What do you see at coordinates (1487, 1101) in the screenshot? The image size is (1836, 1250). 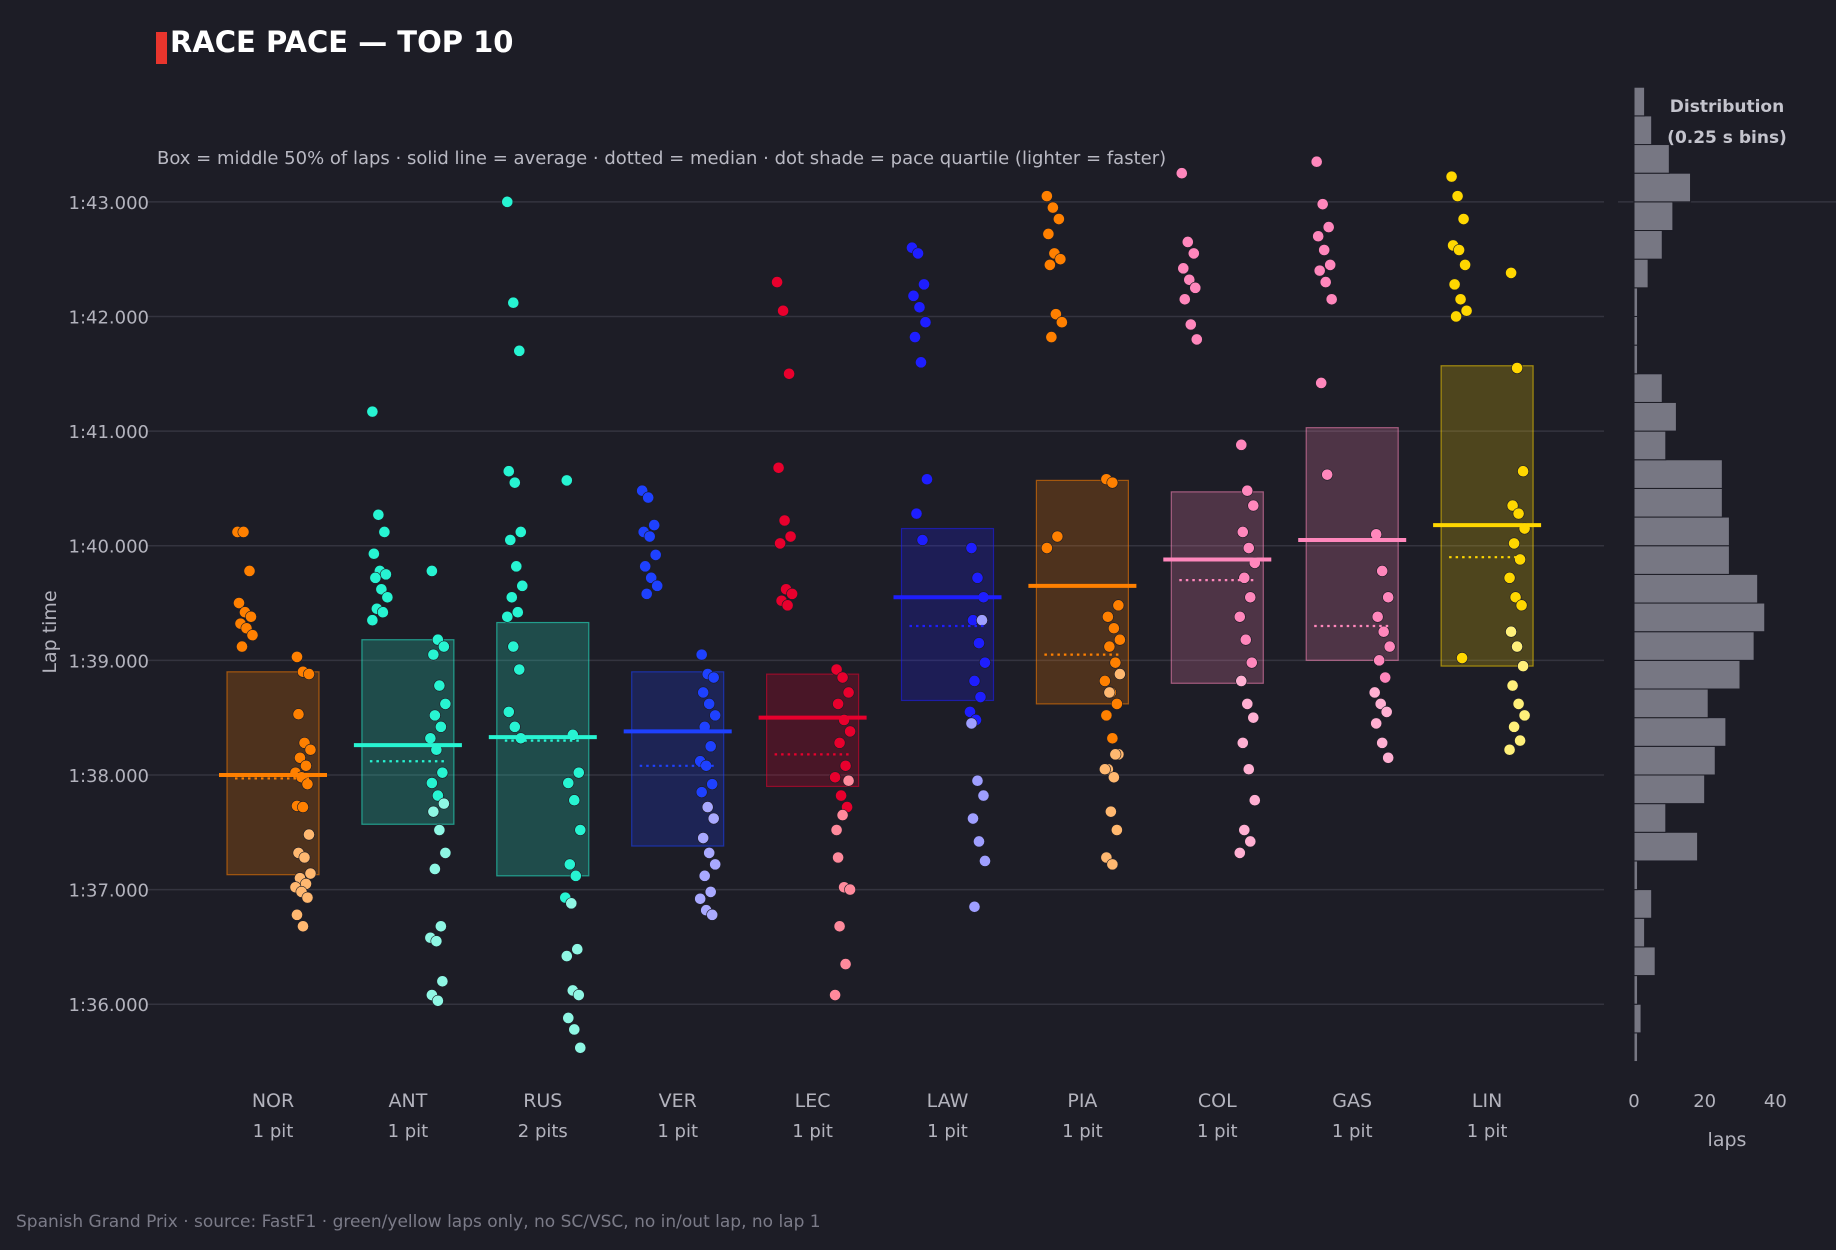 I see `driver-code-label: LIN` at bounding box center [1487, 1101].